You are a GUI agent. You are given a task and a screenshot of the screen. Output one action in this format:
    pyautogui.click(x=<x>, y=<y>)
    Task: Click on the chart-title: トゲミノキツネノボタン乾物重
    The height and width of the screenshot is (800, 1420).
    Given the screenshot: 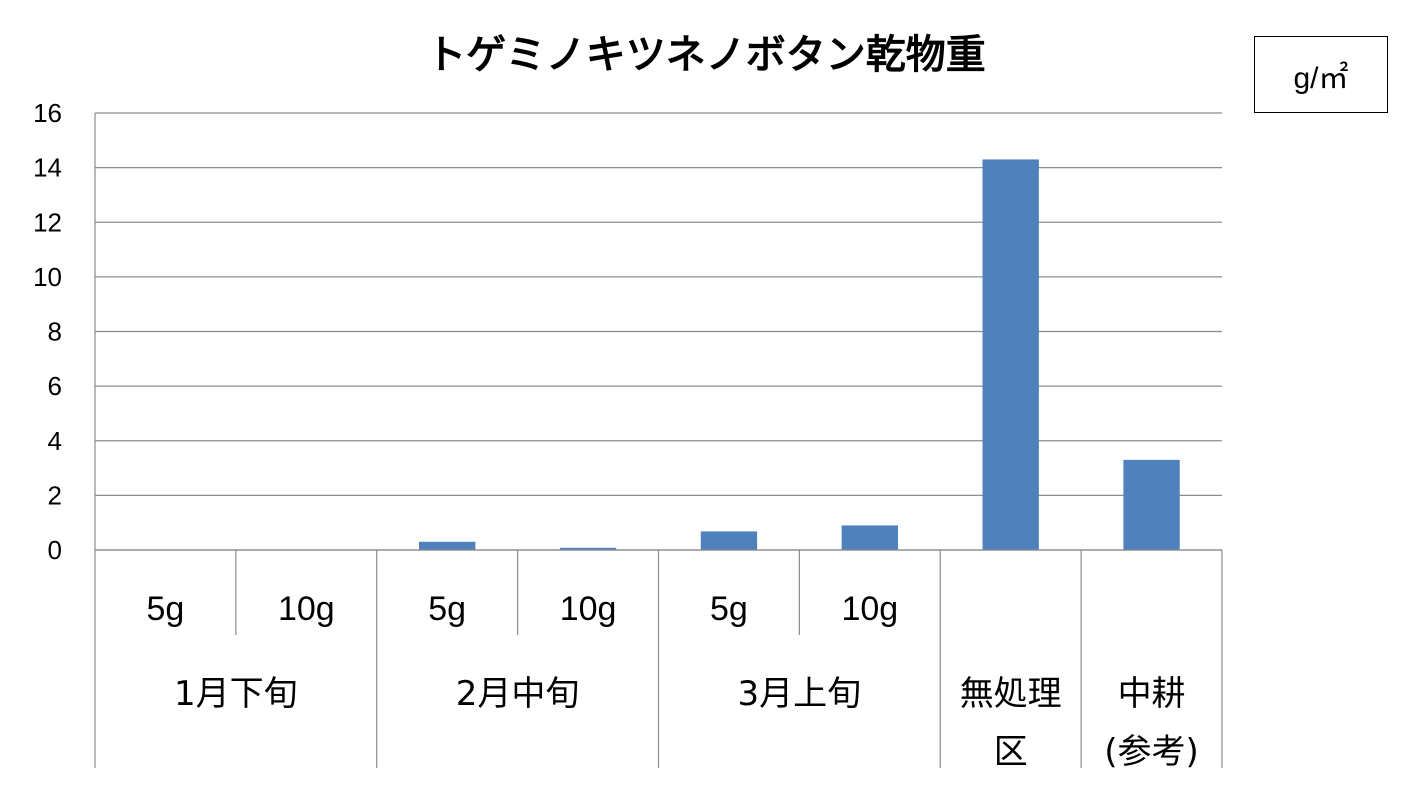 What is the action you would take?
    pyautogui.click(x=706, y=55)
    